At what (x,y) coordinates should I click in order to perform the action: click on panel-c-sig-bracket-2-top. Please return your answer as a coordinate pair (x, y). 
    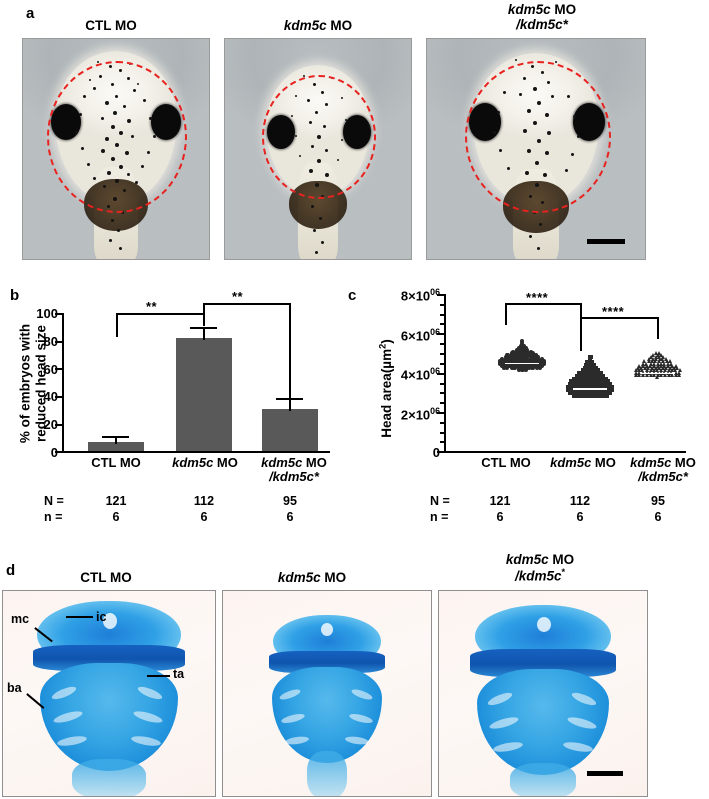
    Looking at the image, I should click on (619, 318).